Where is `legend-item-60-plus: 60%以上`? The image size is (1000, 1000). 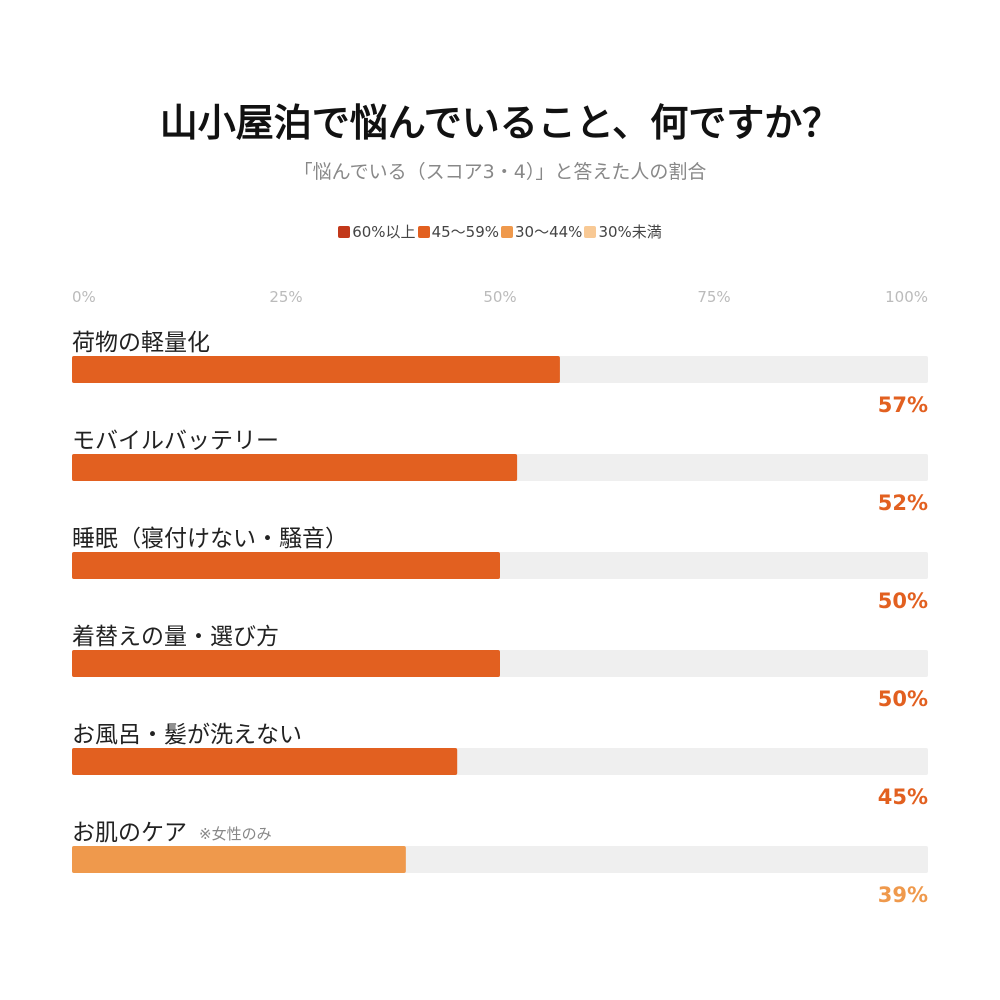
legend-item-60-plus: 60%以上 is located at coordinates (377, 231).